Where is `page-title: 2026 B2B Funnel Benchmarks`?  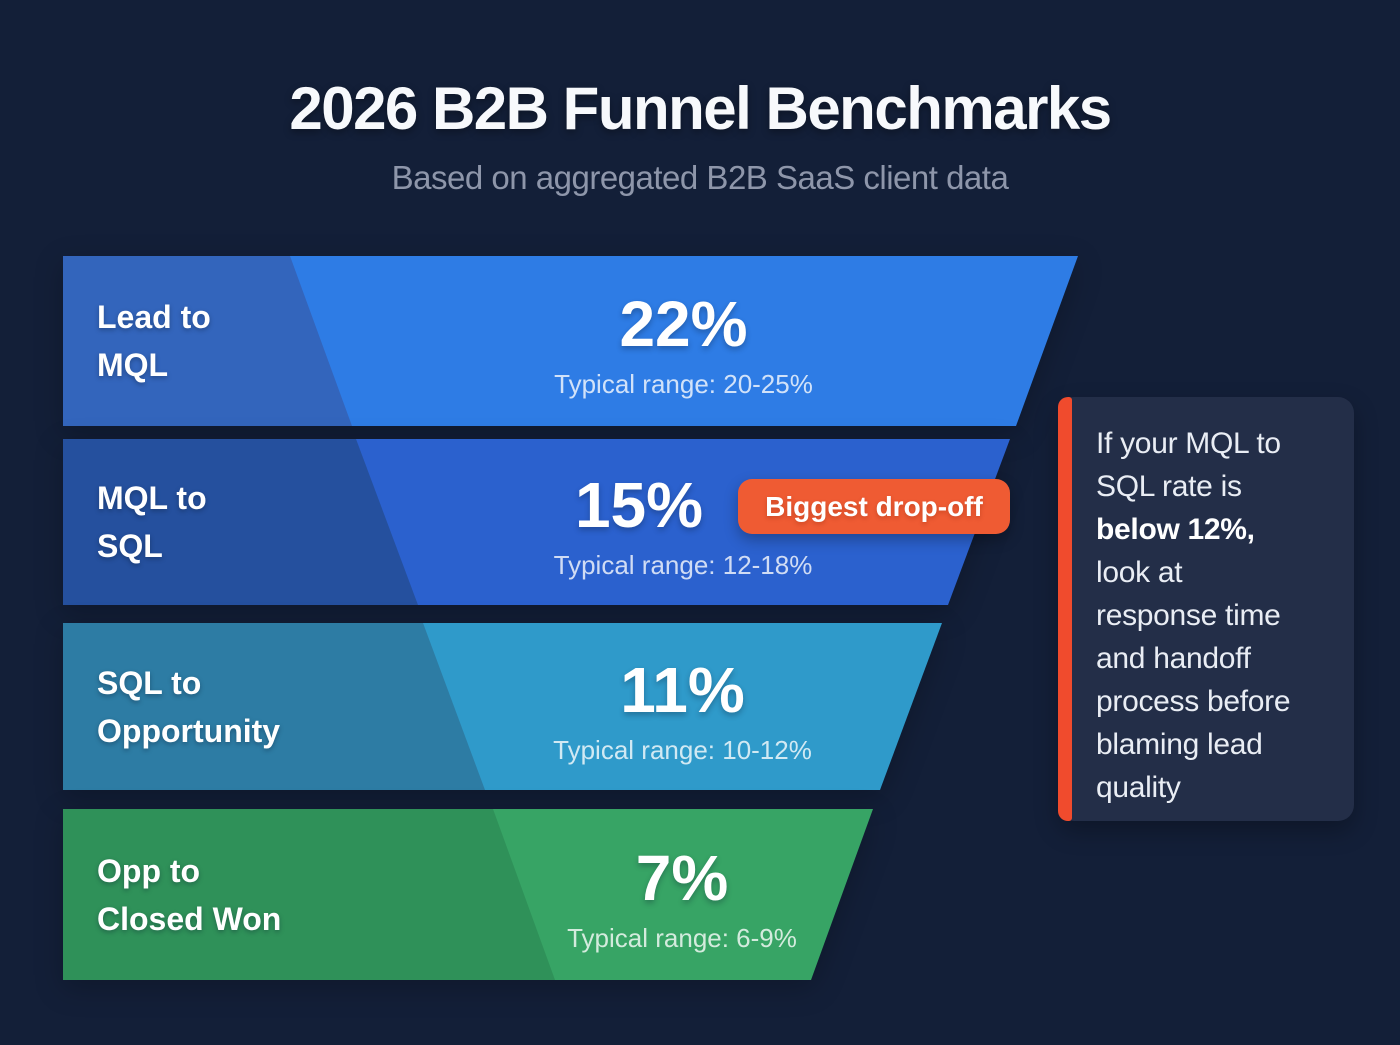 page-title: 2026 B2B Funnel Benchmarks is located at coordinates (700, 108).